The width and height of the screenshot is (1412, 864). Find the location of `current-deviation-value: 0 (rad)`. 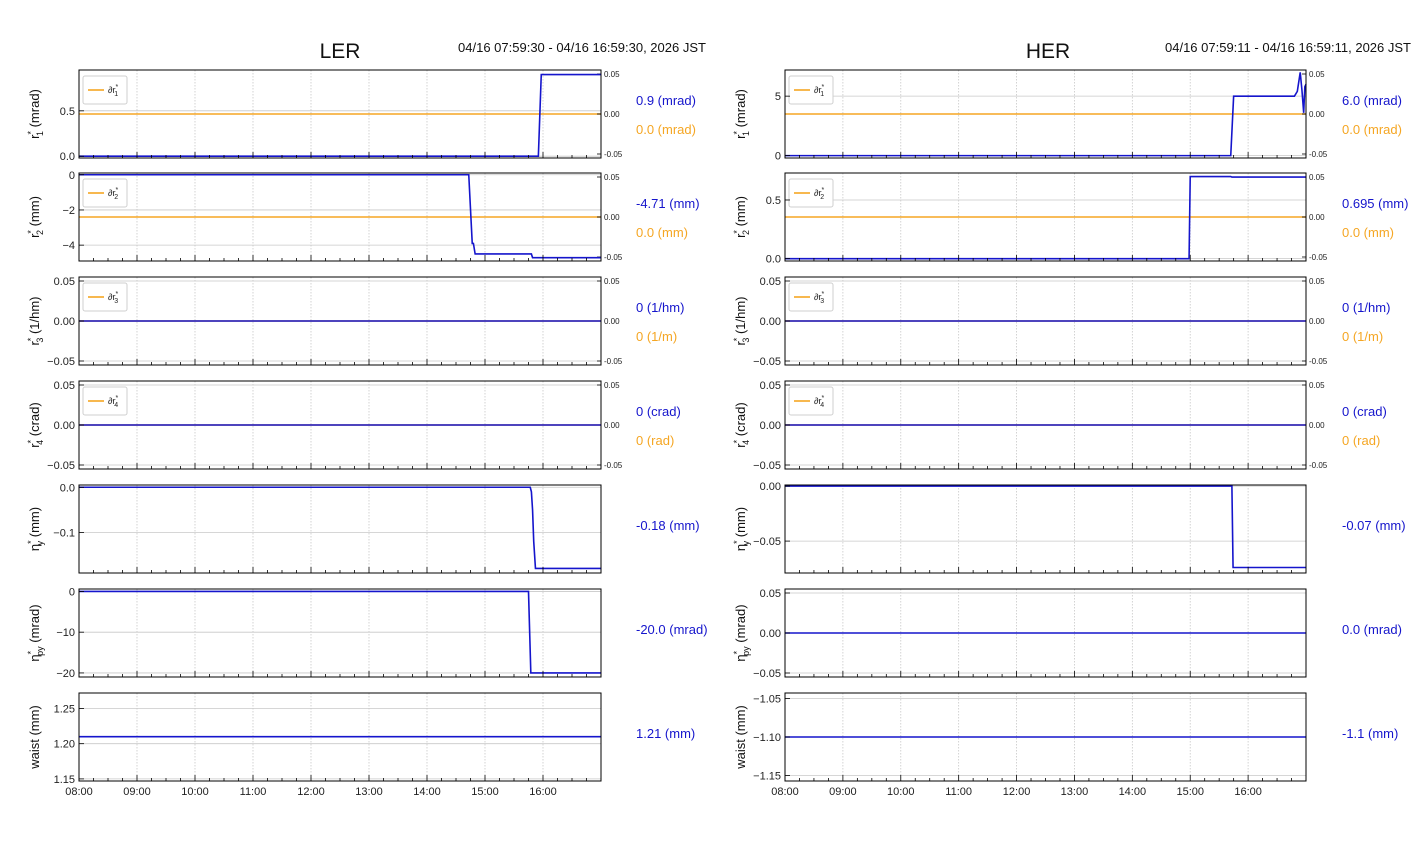

current-deviation-value: 0 (rad) is located at coordinates (1361, 440).